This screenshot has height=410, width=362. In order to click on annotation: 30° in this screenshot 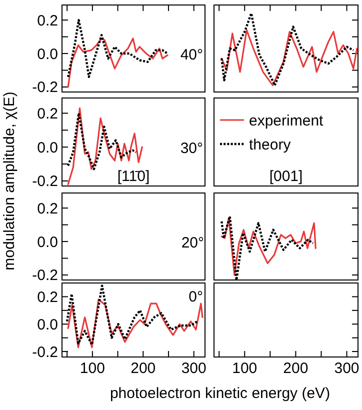, I will do `click(191, 149)`.